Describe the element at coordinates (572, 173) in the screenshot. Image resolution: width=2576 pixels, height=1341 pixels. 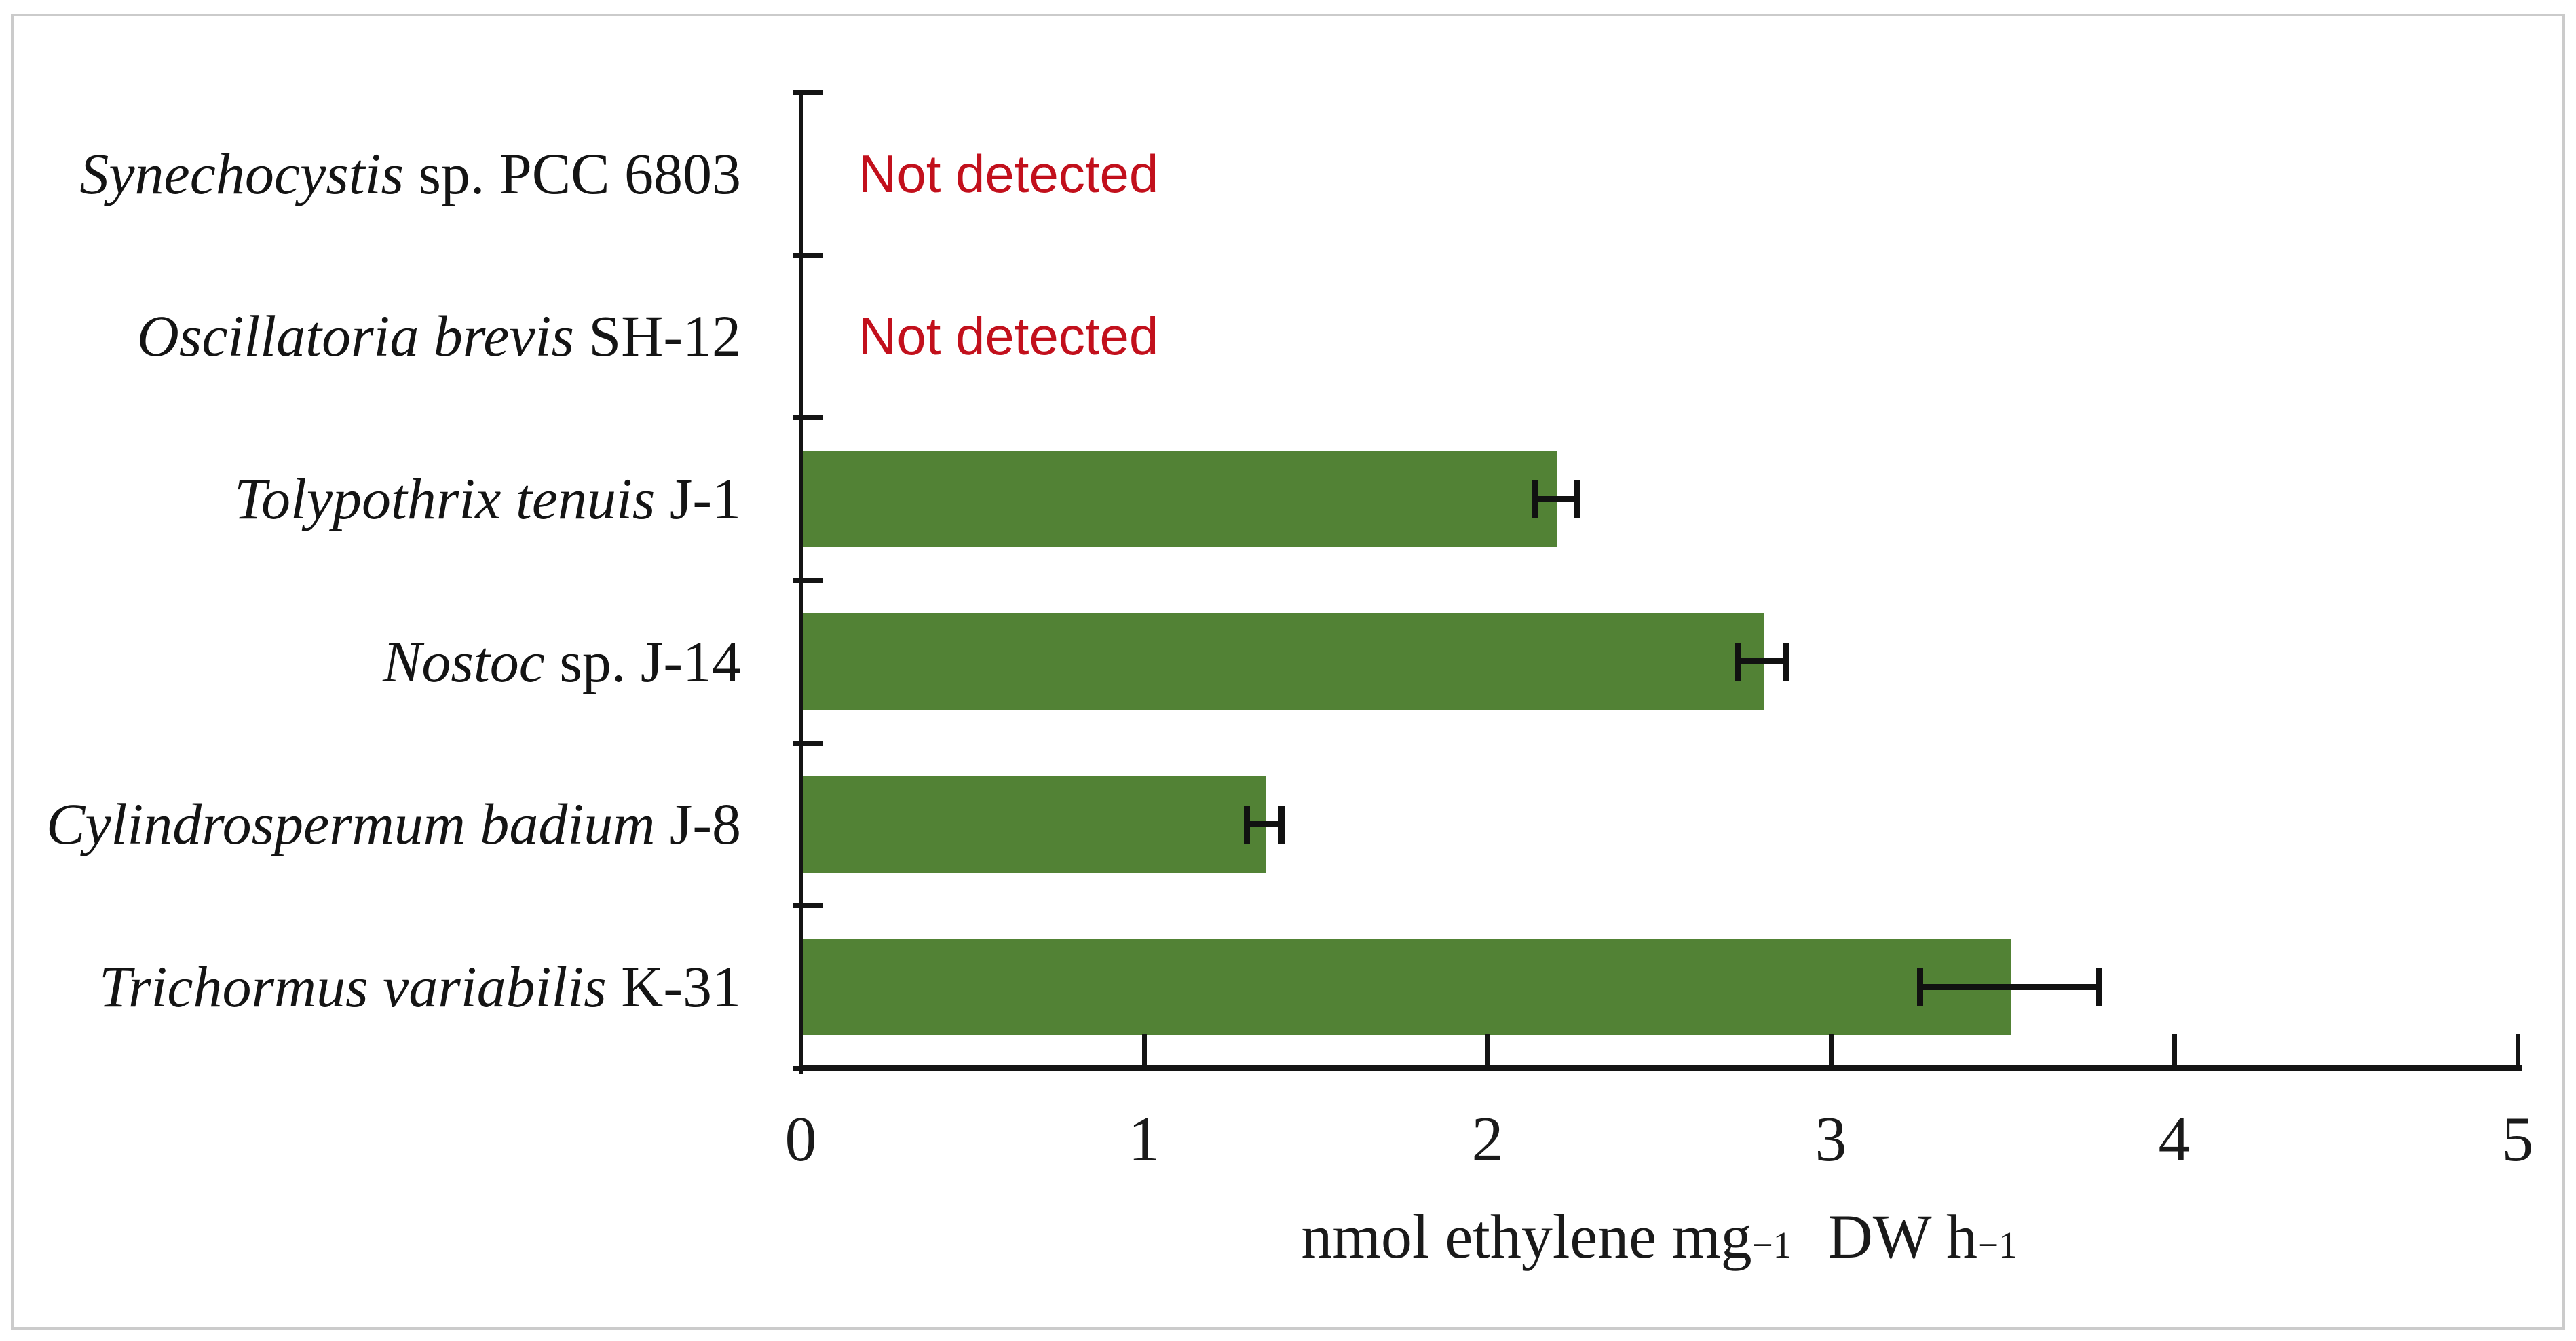
I see `strain-name: sp. PCC 6803` at that location.